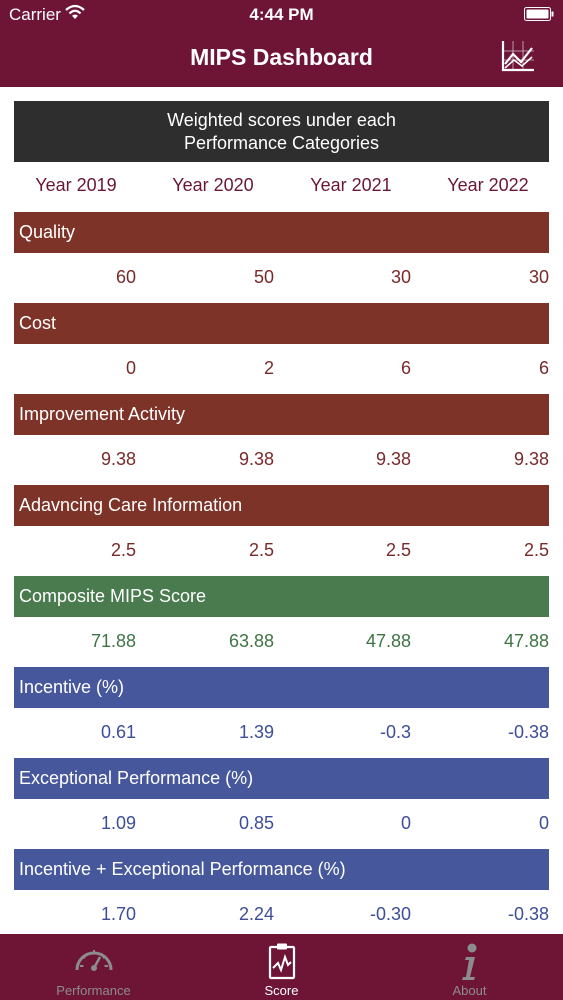 The image size is (563, 1000). I want to click on category-values-improvement-activity: 9.38 9.38 9.38 9.38, so click(281, 462).